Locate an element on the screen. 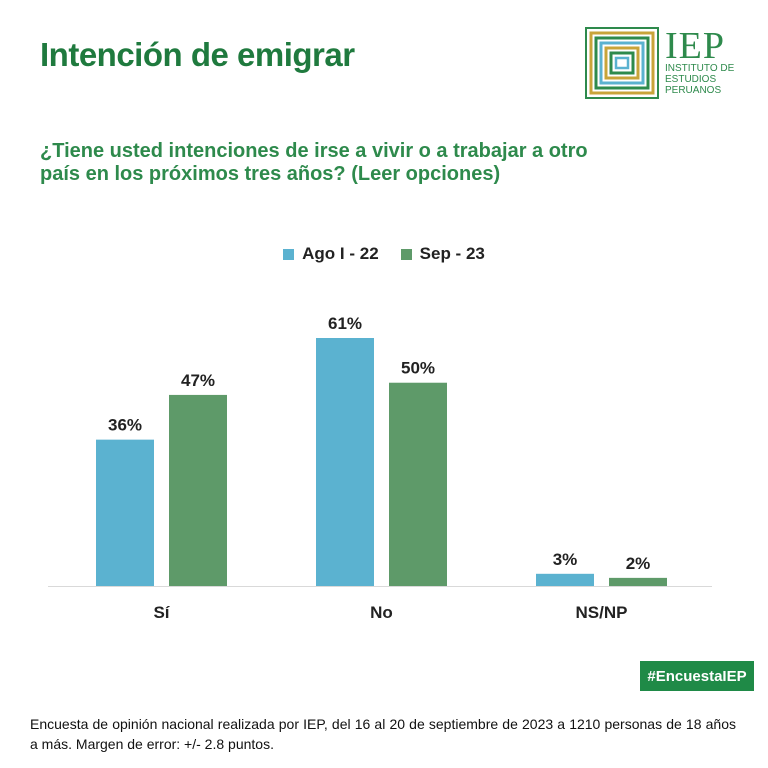 This screenshot has height=768, width=768. data-label-1-2: 61% is located at coordinates (345, 323).